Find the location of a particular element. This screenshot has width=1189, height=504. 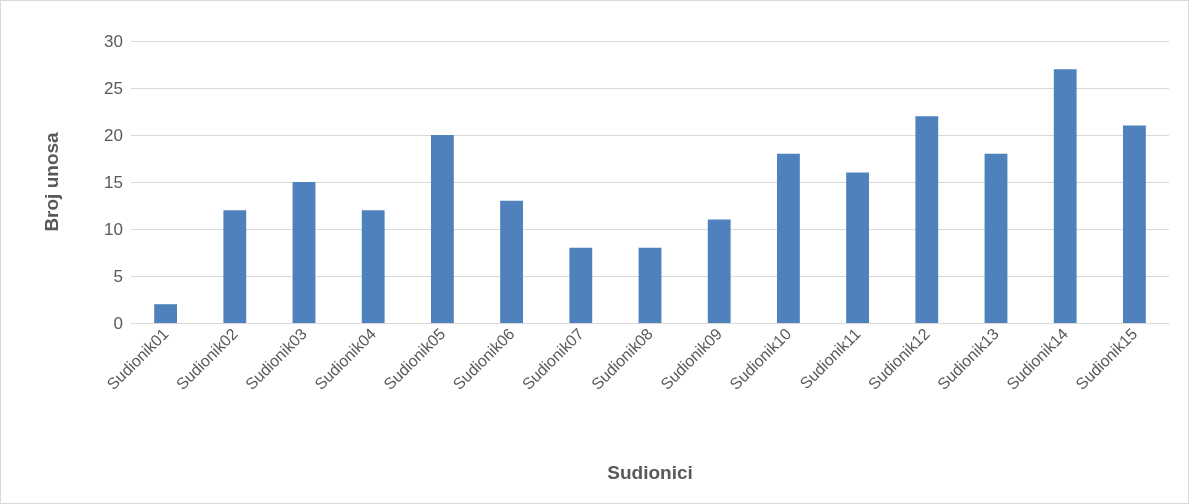

y-tick-label: 25 is located at coordinates (113, 88).